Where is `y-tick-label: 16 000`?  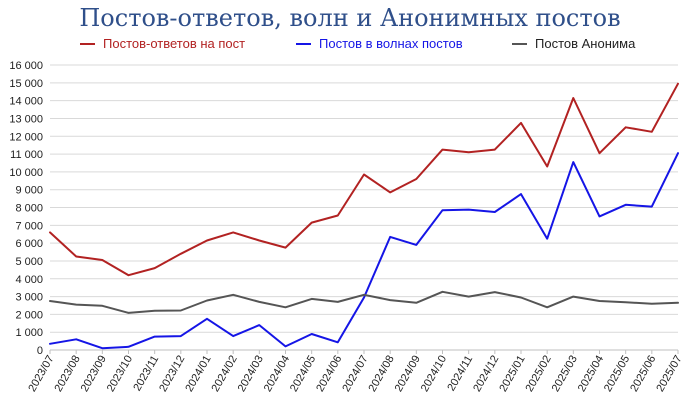
y-tick-label: 16 000 is located at coordinates (26, 66).